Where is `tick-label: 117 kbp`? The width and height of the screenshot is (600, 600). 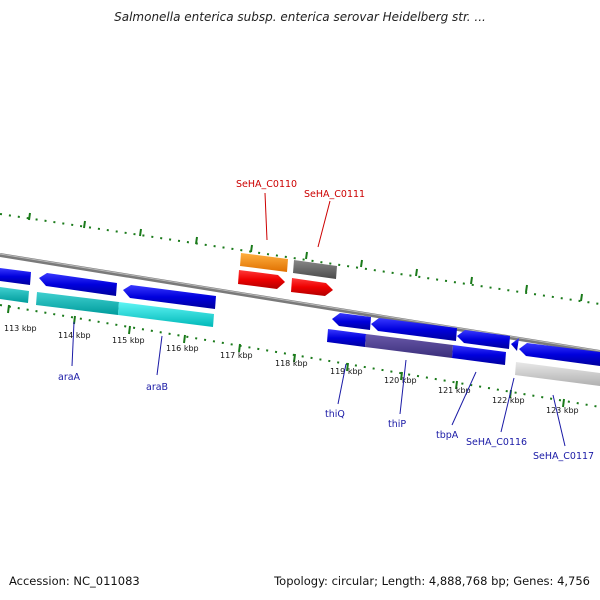 tick-label: 117 kbp is located at coordinates (236, 355).